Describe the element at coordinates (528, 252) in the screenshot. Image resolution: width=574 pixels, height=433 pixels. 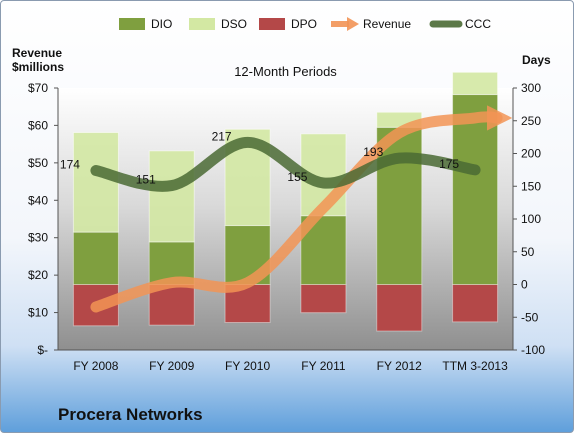
I see `right-tick-label: 50` at that location.